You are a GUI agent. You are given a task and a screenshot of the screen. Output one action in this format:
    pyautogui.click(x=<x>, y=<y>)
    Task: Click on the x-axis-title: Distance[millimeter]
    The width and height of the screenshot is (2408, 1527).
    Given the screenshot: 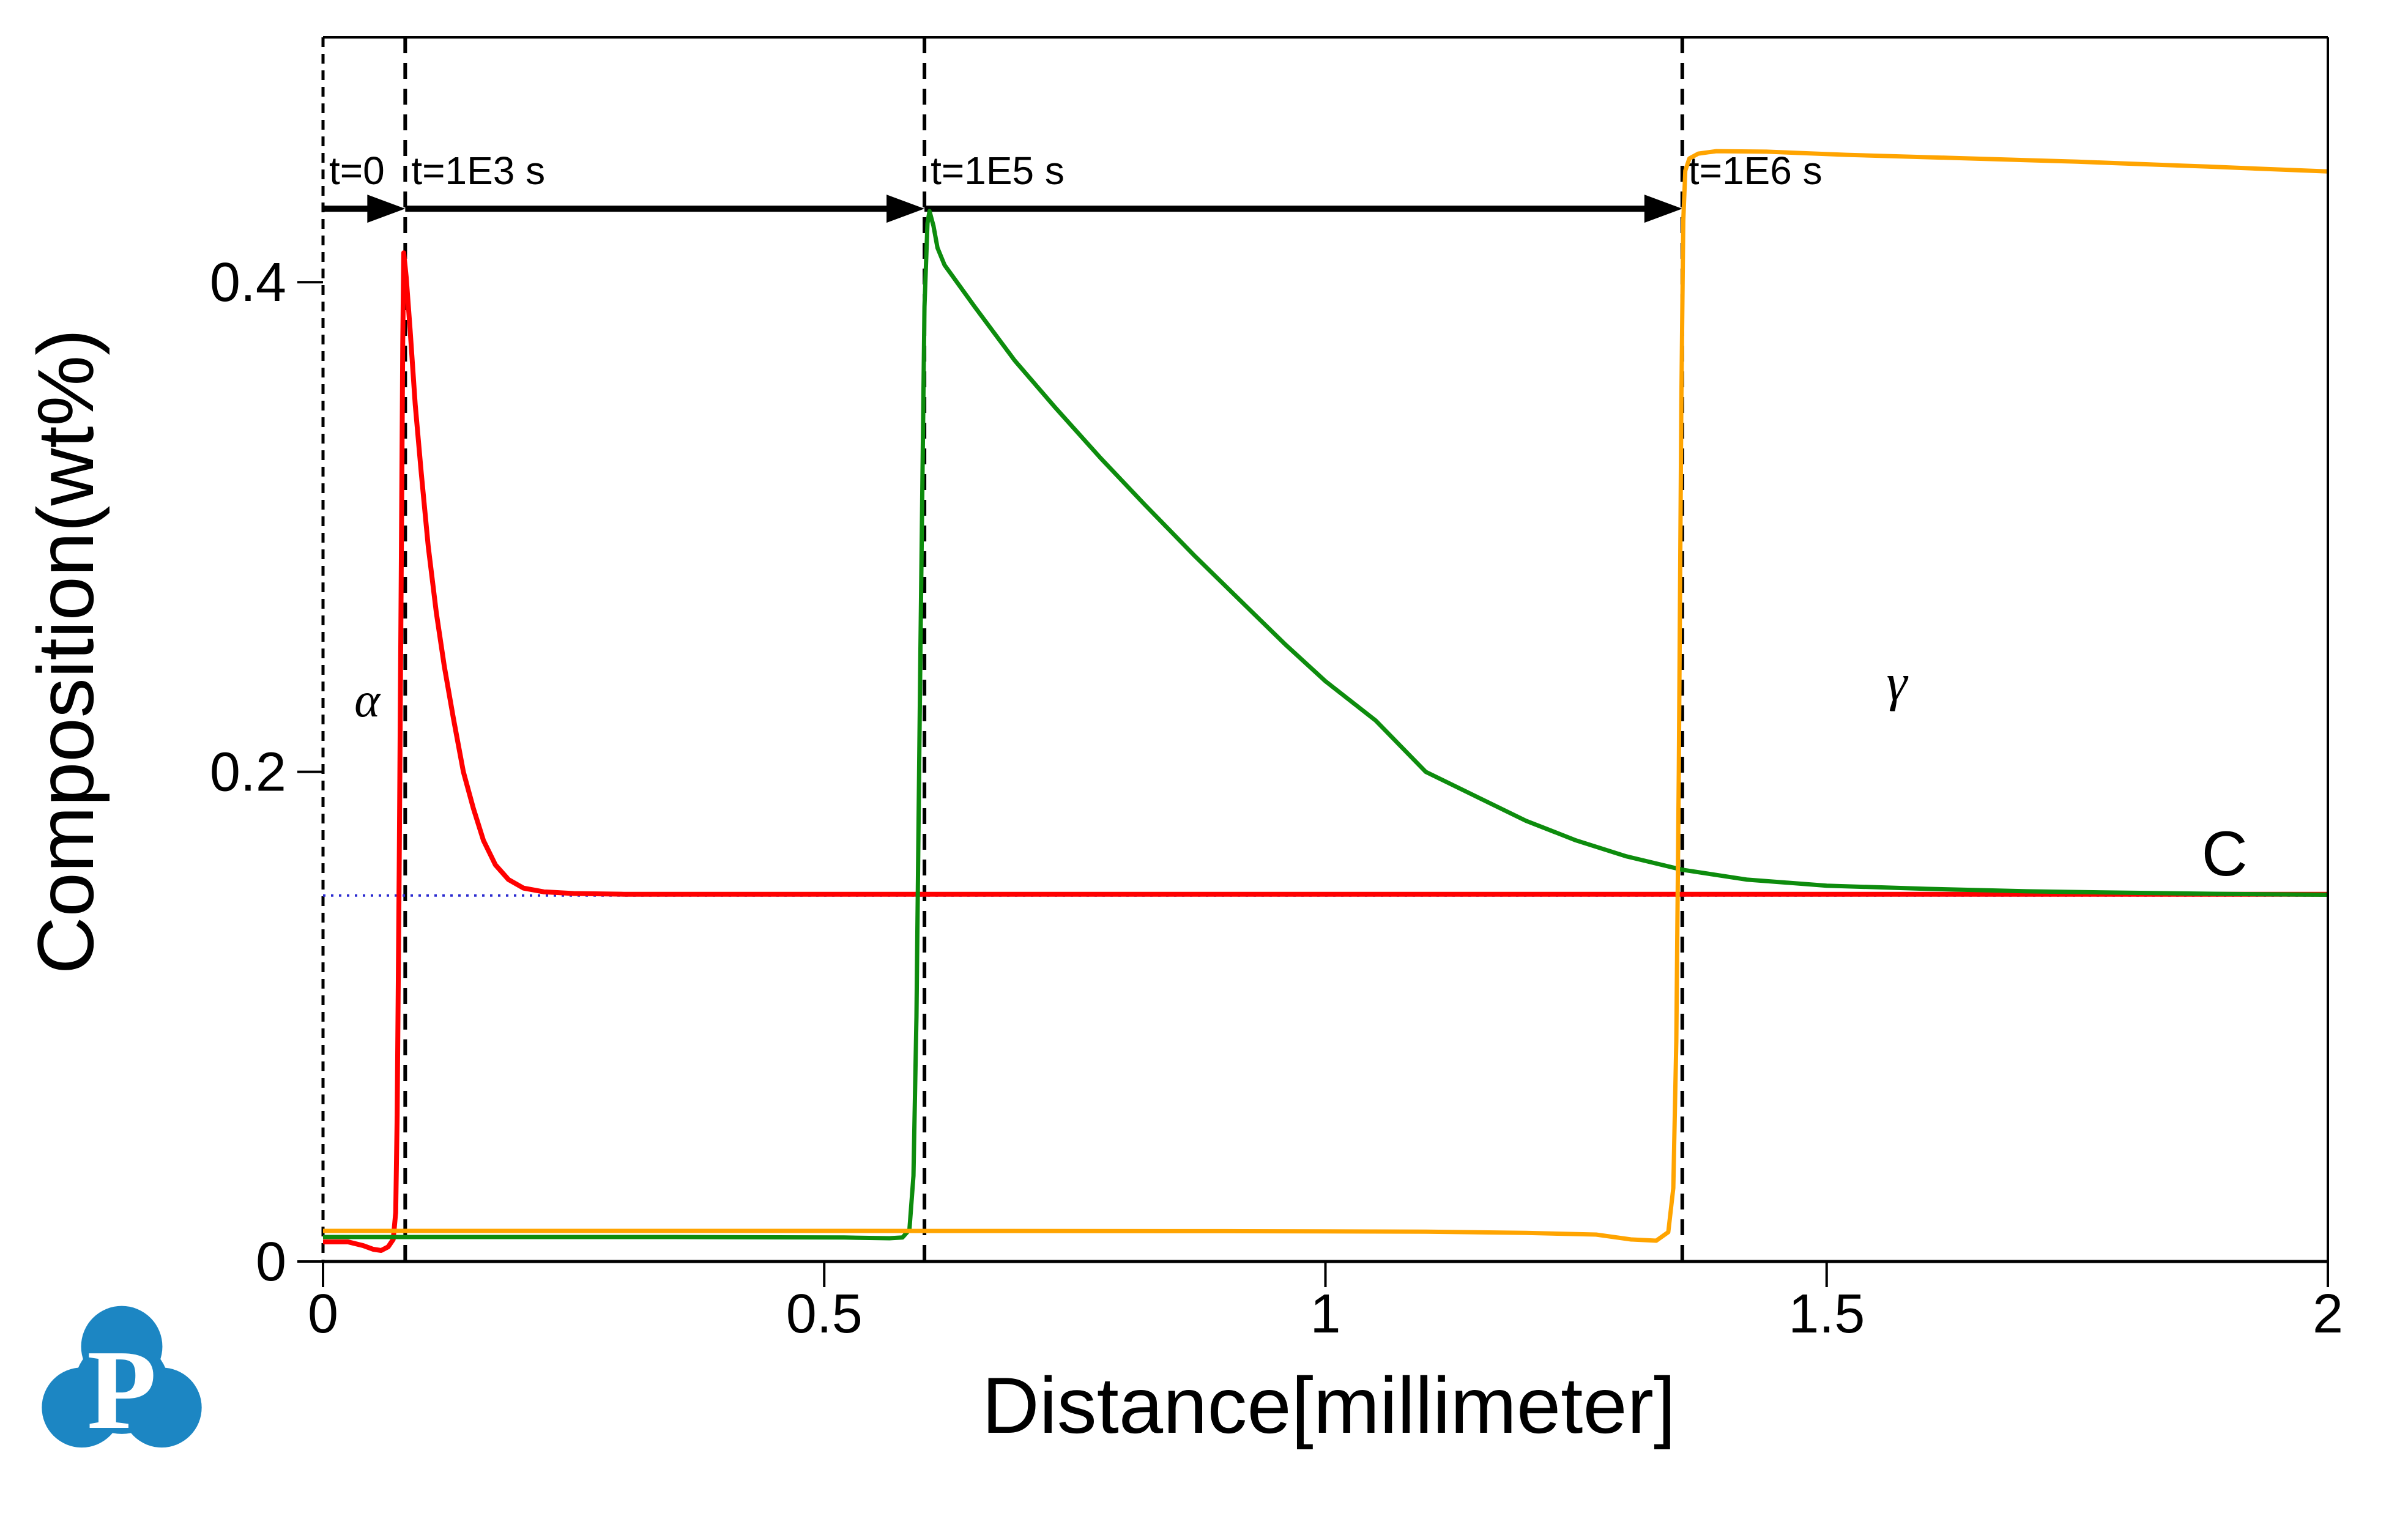 What is the action you would take?
    pyautogui.click(x=1329, y=1405)
    